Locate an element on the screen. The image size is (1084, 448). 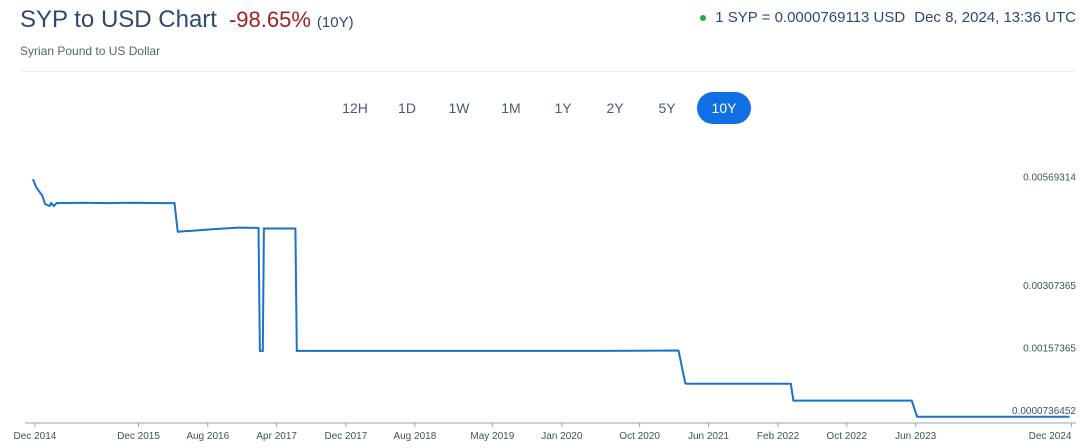
range-2y-button: 2Y is located at coordinates (615, 108).